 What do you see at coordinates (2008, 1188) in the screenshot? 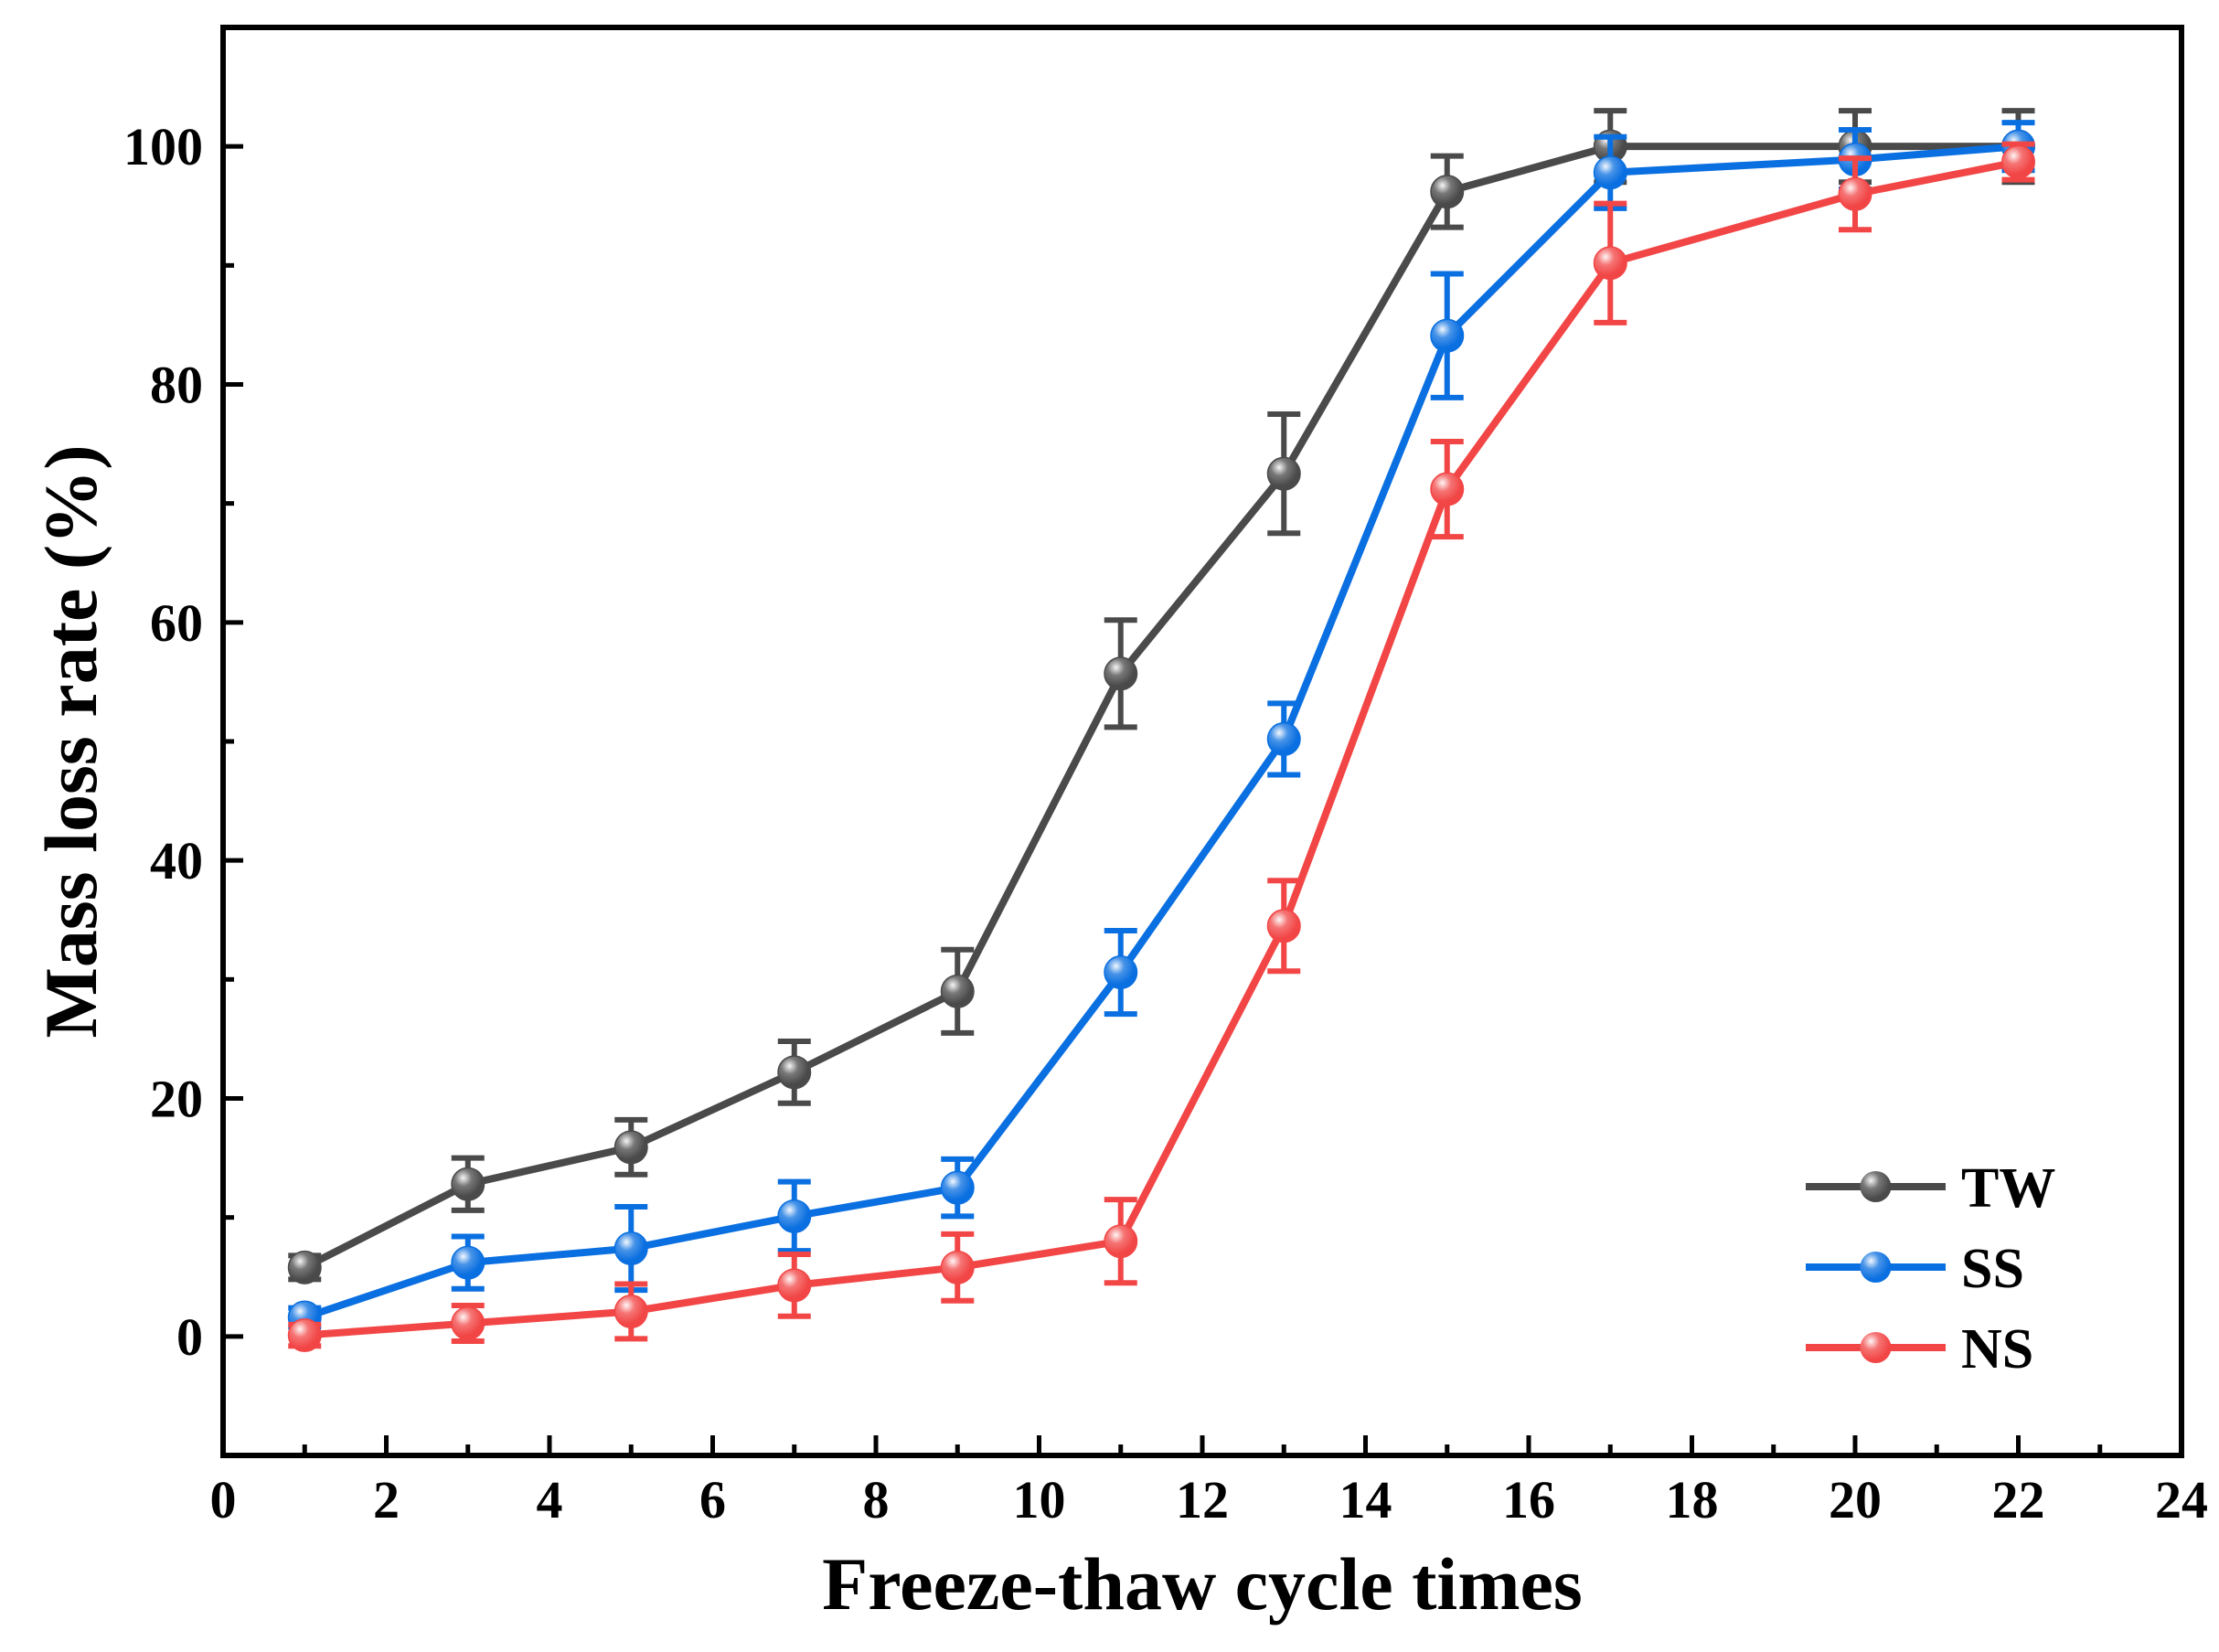
I see `legend-label: TW` at bounding box center [2008, 1188].